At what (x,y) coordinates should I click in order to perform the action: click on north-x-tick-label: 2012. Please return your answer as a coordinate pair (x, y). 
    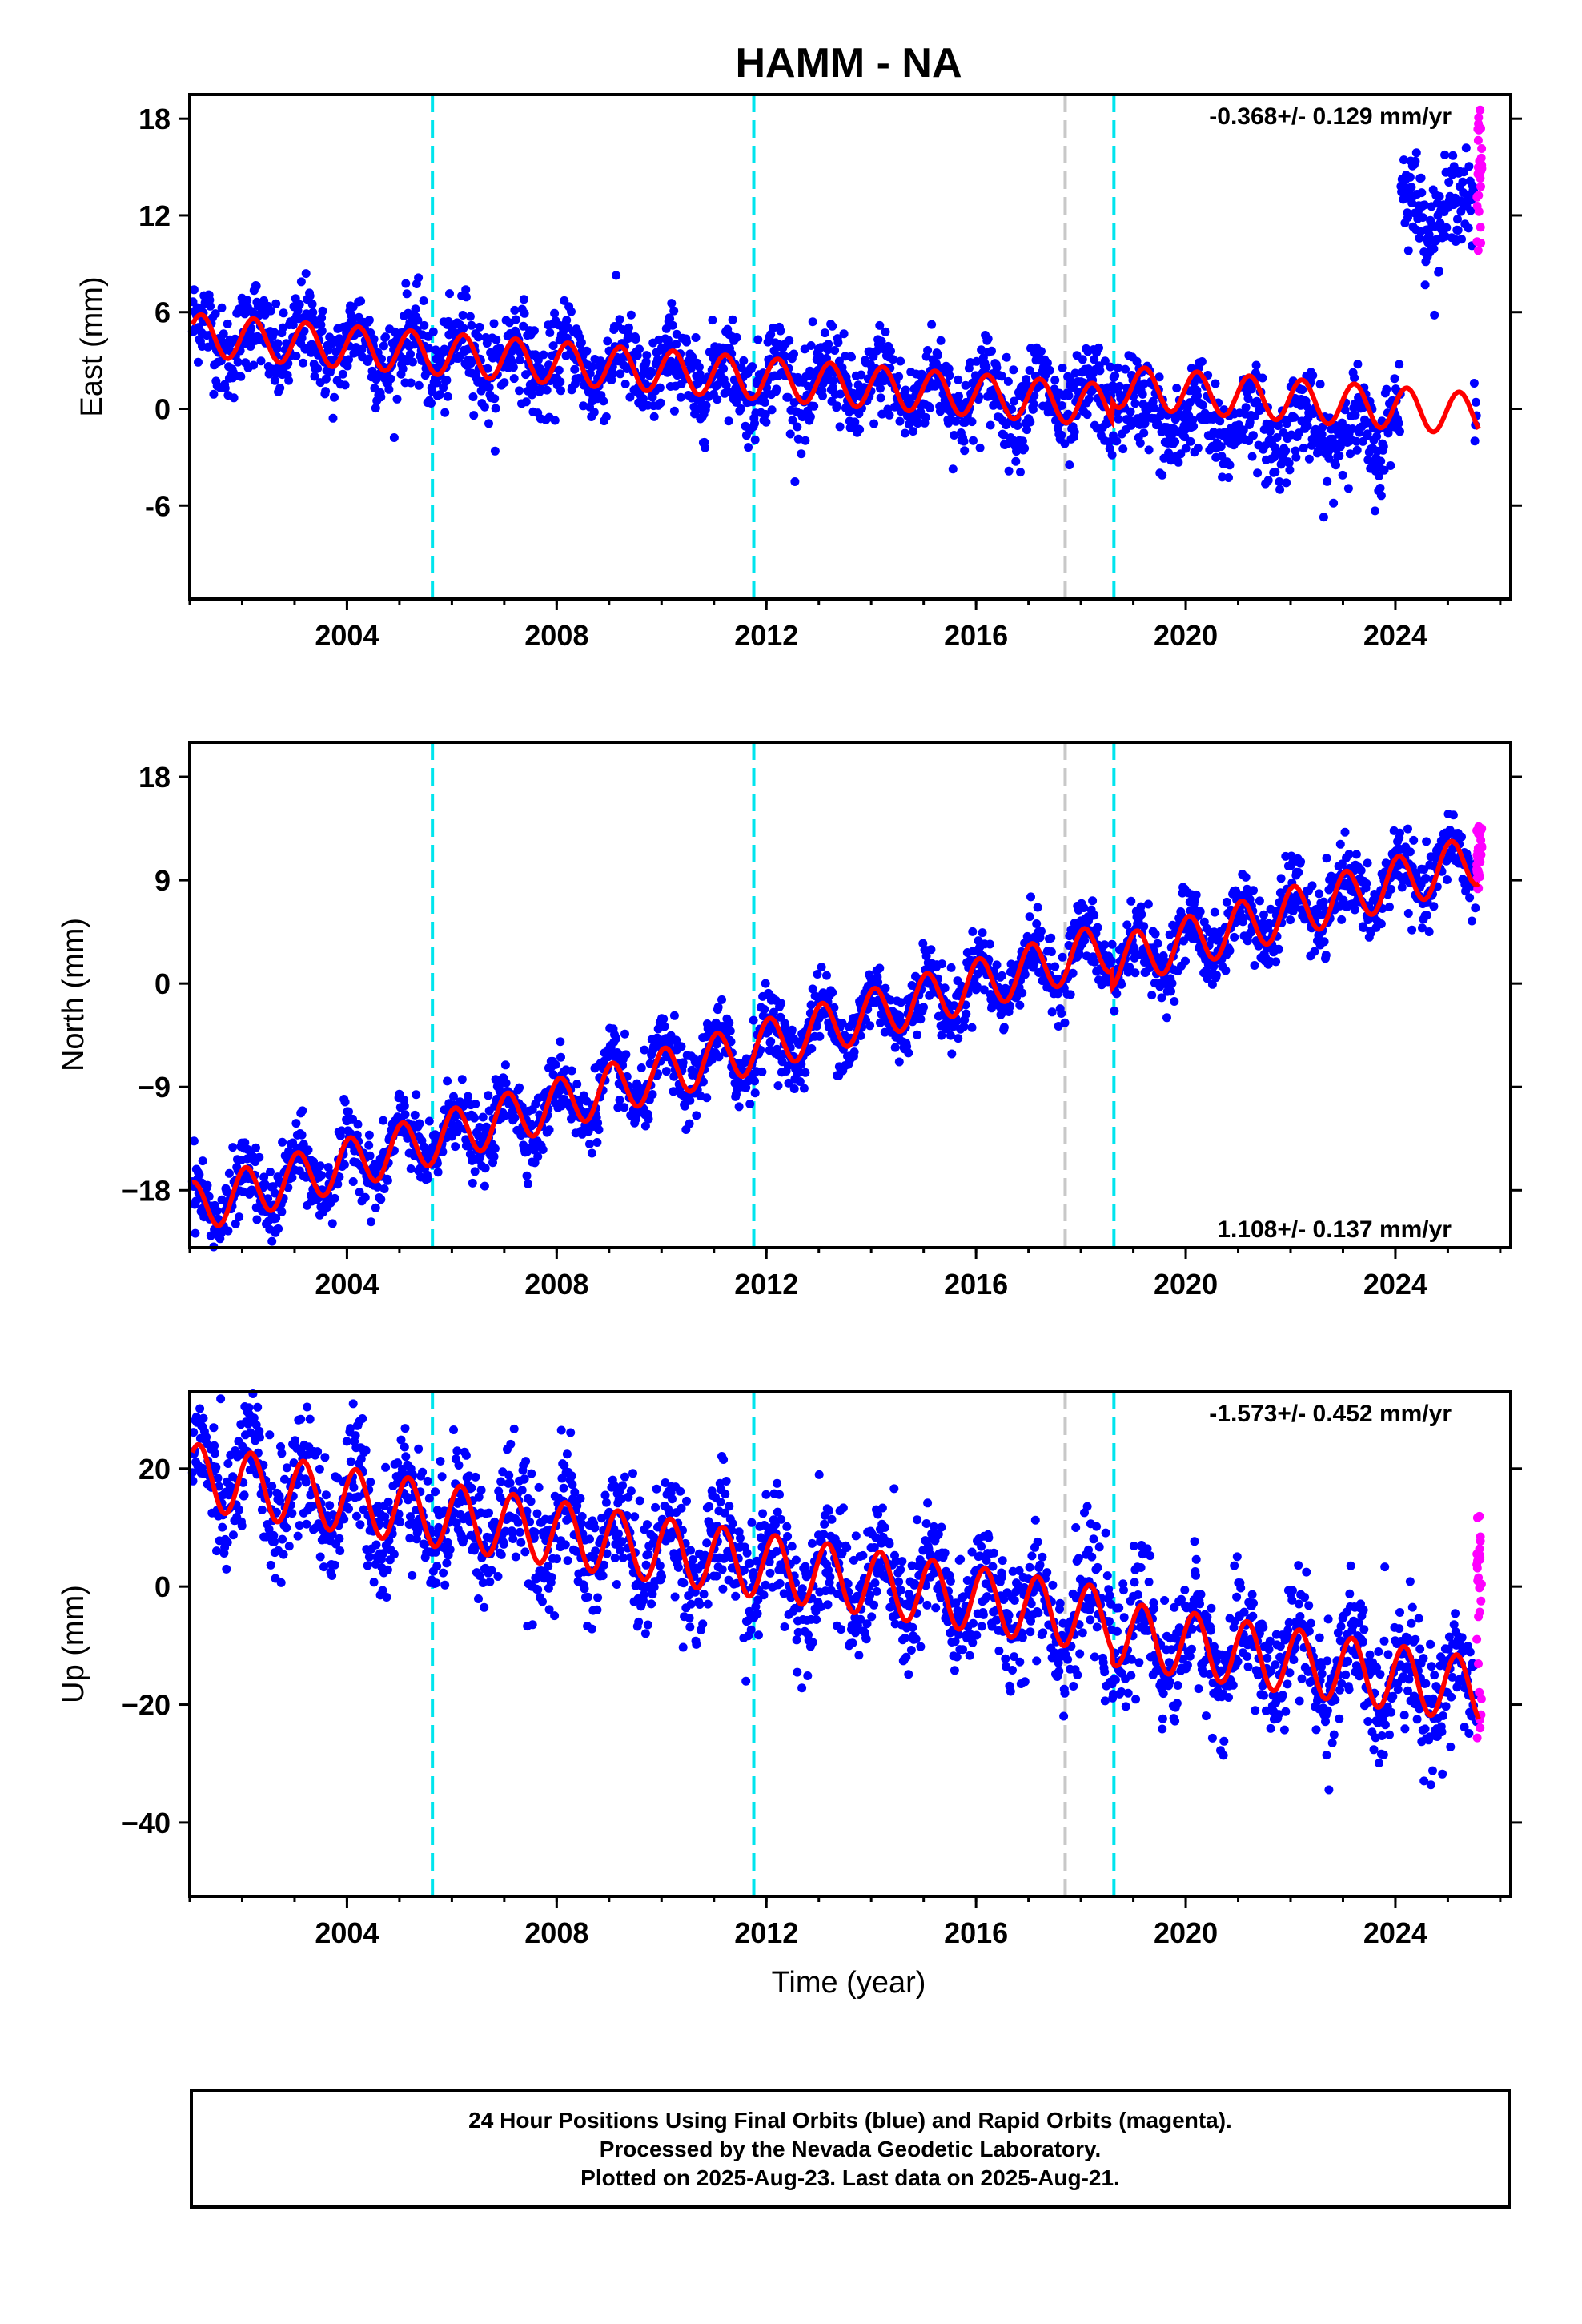
    Looking at the image, I should click on (766, 1284).